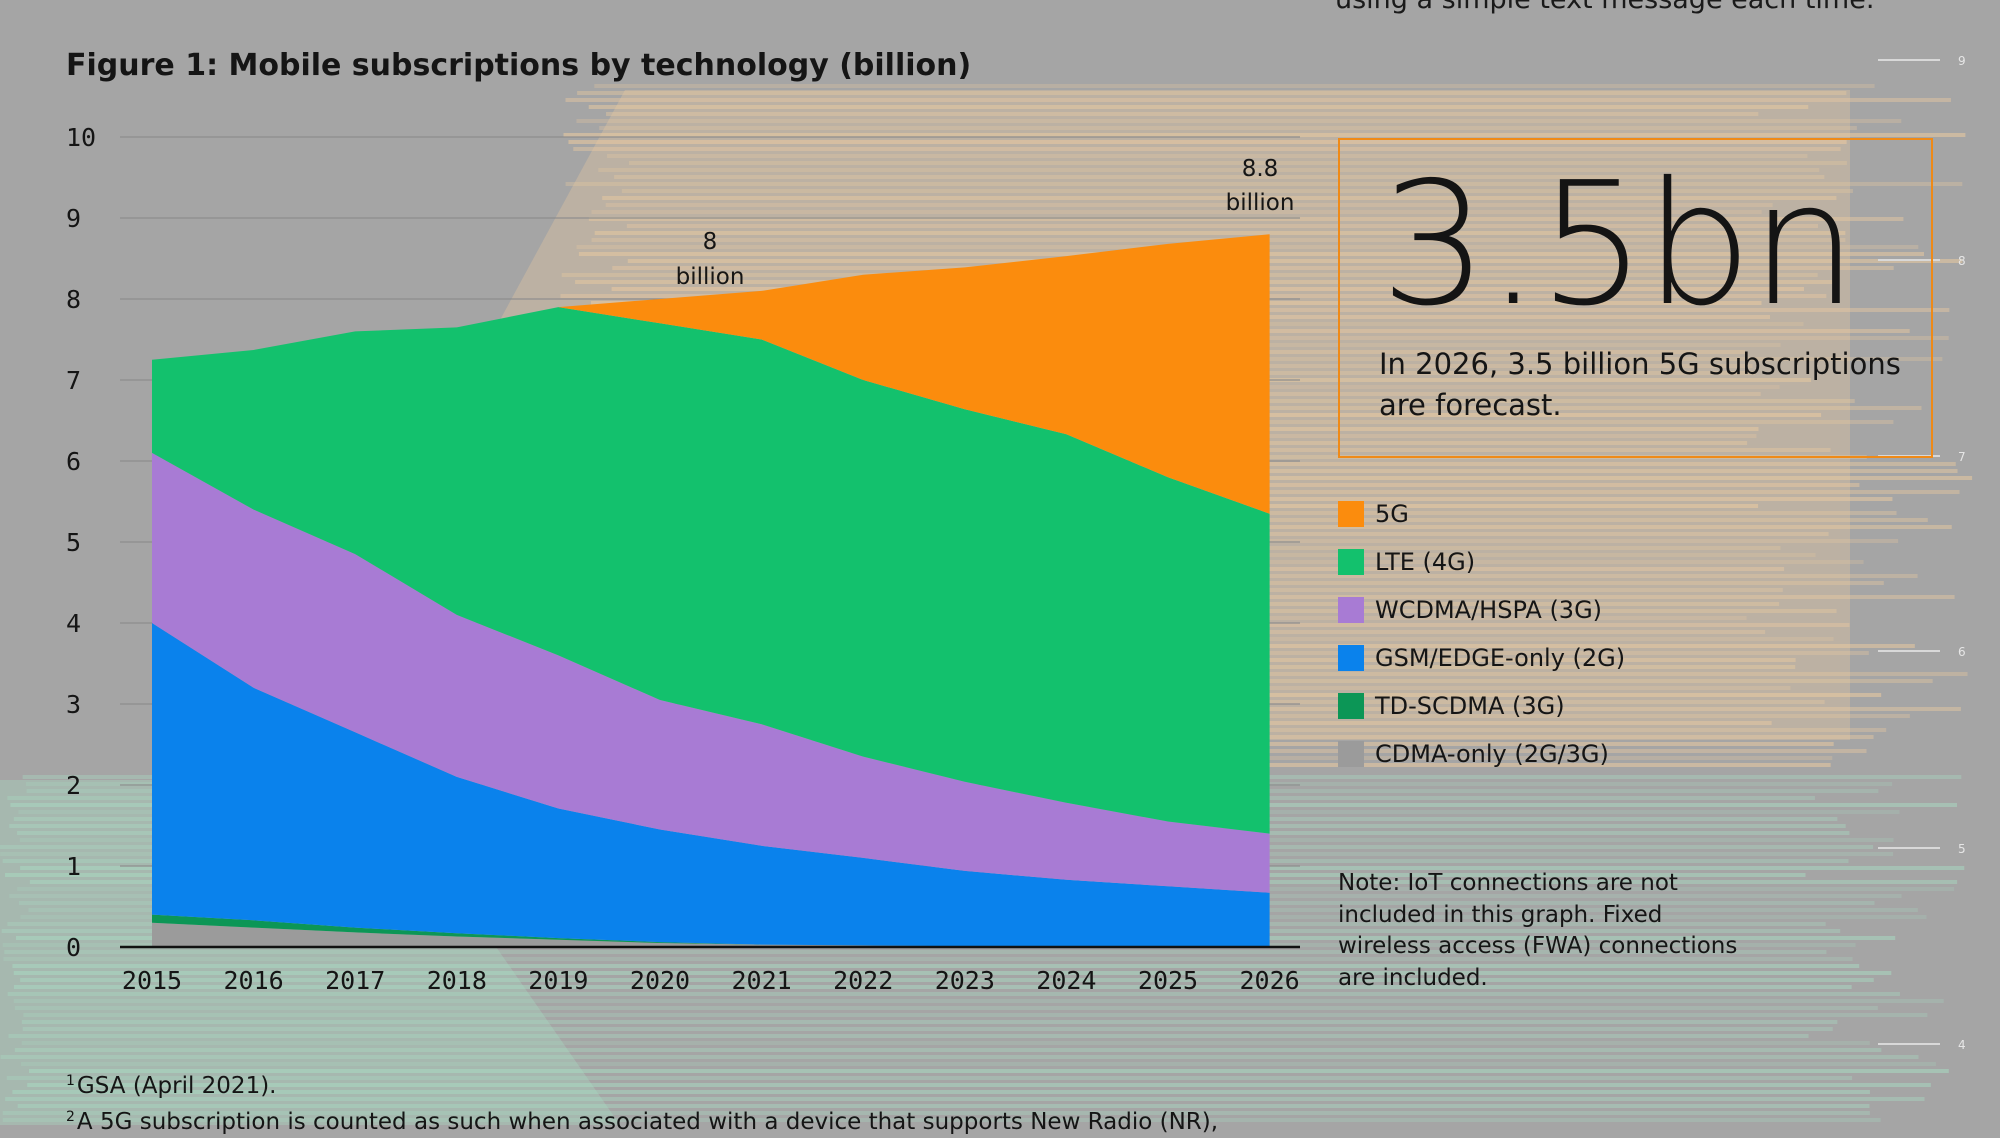 The height and width of the screenshot is (1138, 2000). Describe the element at coordinates (1470, 706) in the screenshot. I see `legend-label: TD-SCDMA (3G)` at that location.